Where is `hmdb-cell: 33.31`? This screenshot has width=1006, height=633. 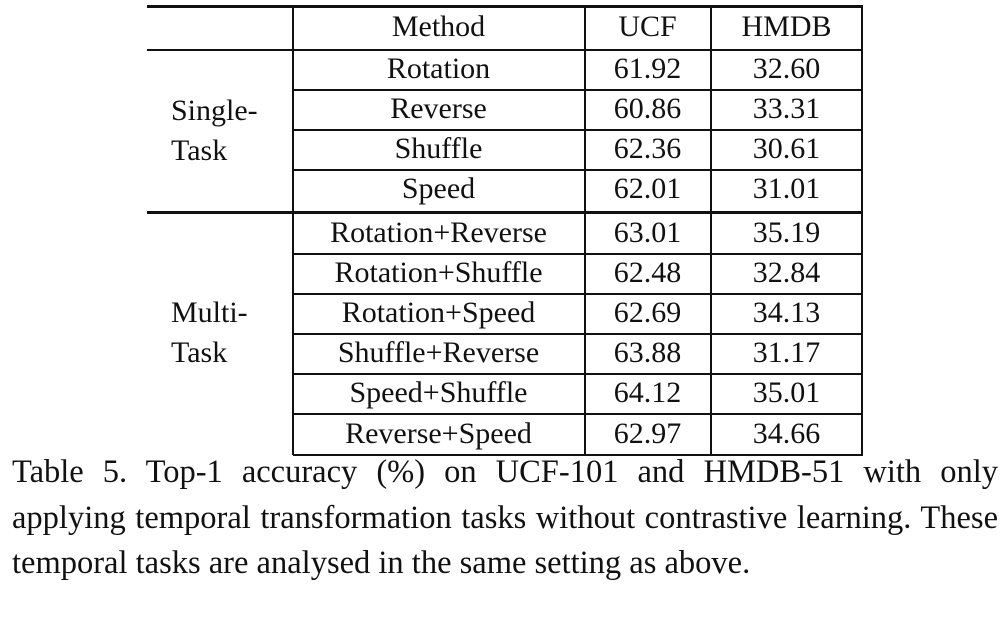
hmdb-cell: 33.31 is located at coordinates (786, 108).